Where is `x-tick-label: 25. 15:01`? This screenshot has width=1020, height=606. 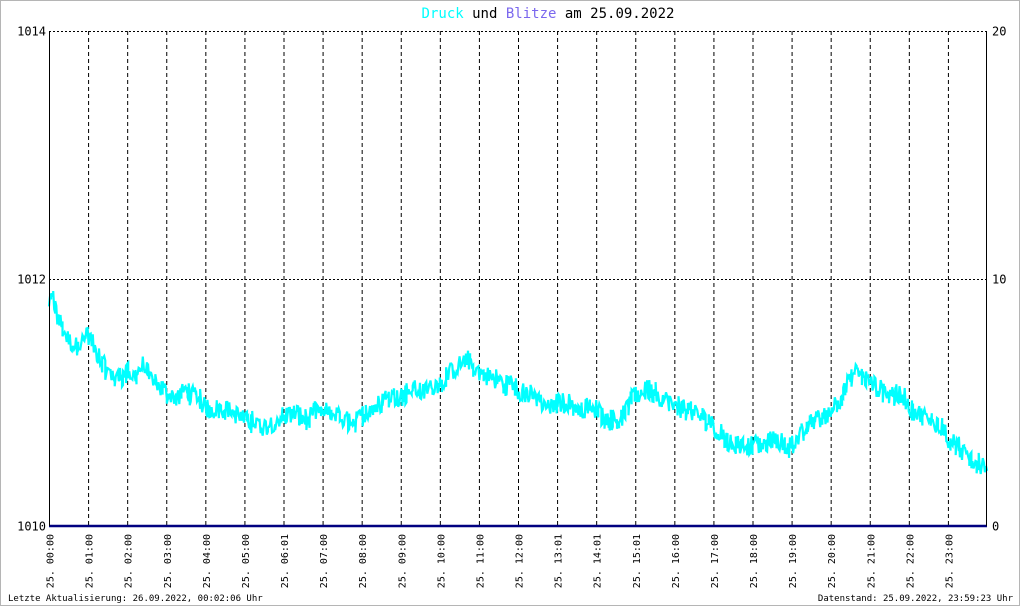 x-tick-label: 25. 15:01 is located at coordinates (637, 561).